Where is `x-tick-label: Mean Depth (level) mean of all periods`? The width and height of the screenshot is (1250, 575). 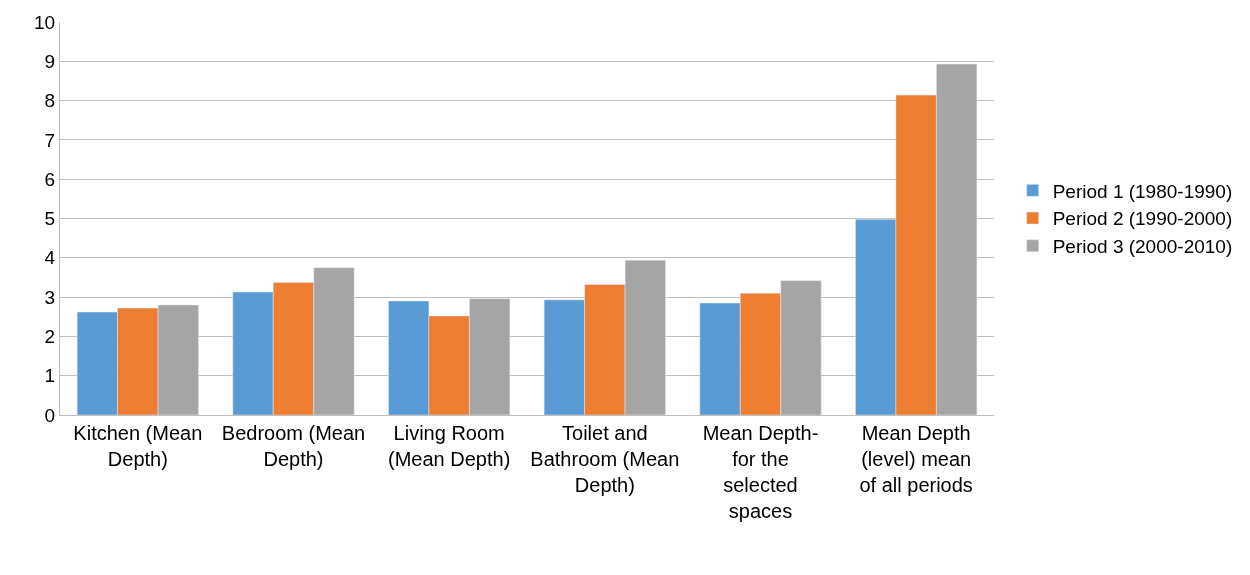 x-tick-label: Mean Depth (level) mean of all periods is located at coordinates (916, 459).